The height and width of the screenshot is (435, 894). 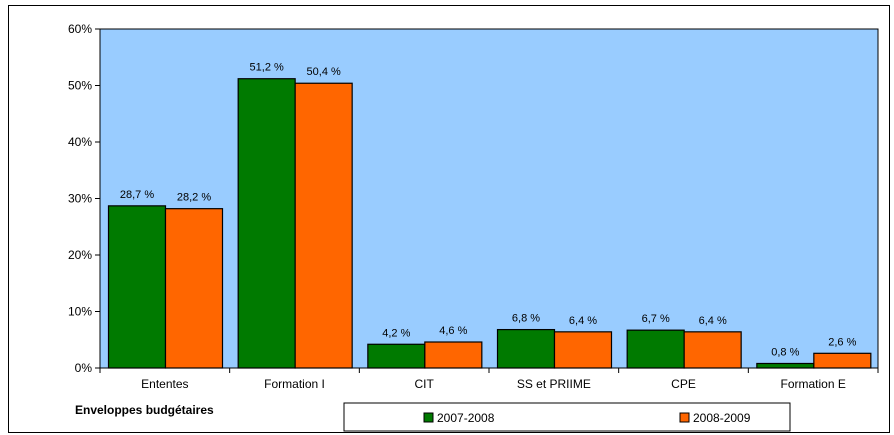 What do you see at coordinates (526, 319) in the screenshot?
I see `data-label: 6,8 %` at bounding box center [526, 319].